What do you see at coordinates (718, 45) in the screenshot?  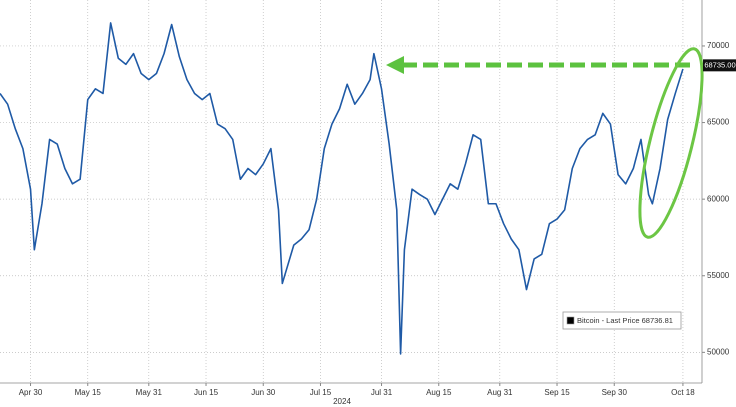 I see `y-tick-label: 70000` at bounding box center [718, 45].